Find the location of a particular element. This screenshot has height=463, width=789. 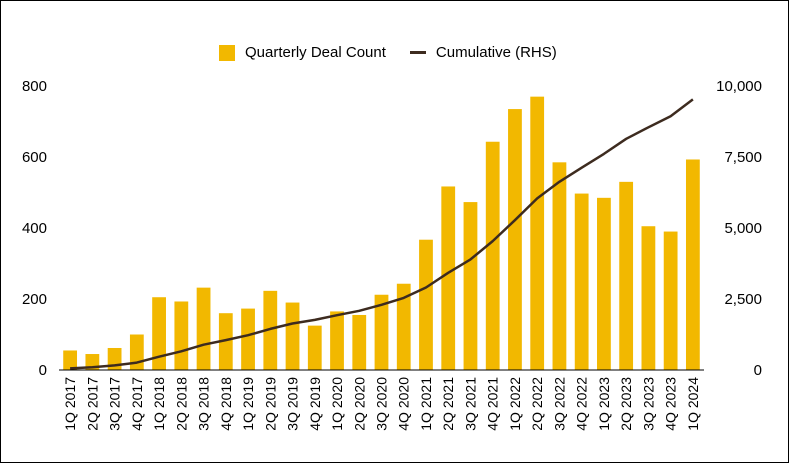

x-axis-tick-label: 4Q 2018 is located at coordinates (226, 404).